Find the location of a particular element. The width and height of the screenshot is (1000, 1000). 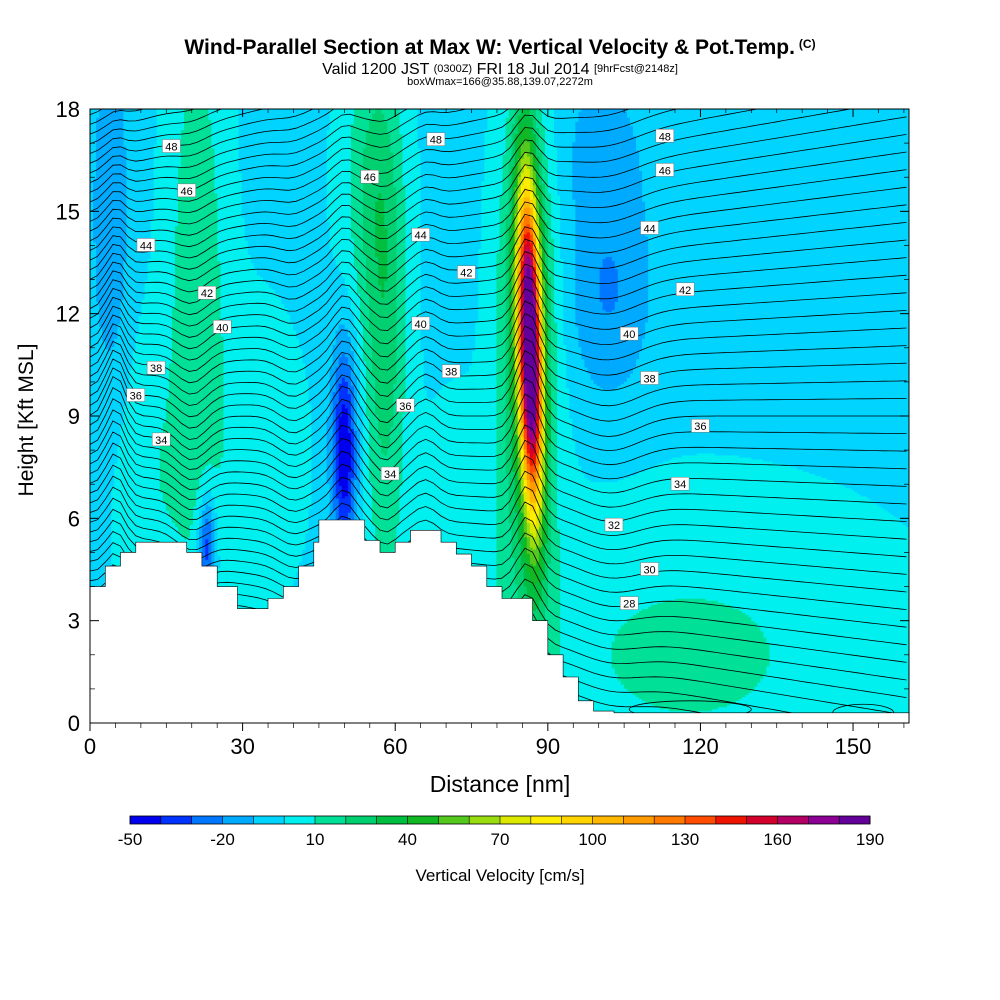

colorbar-tick-label: 10 is located at coordinates (315, 839).